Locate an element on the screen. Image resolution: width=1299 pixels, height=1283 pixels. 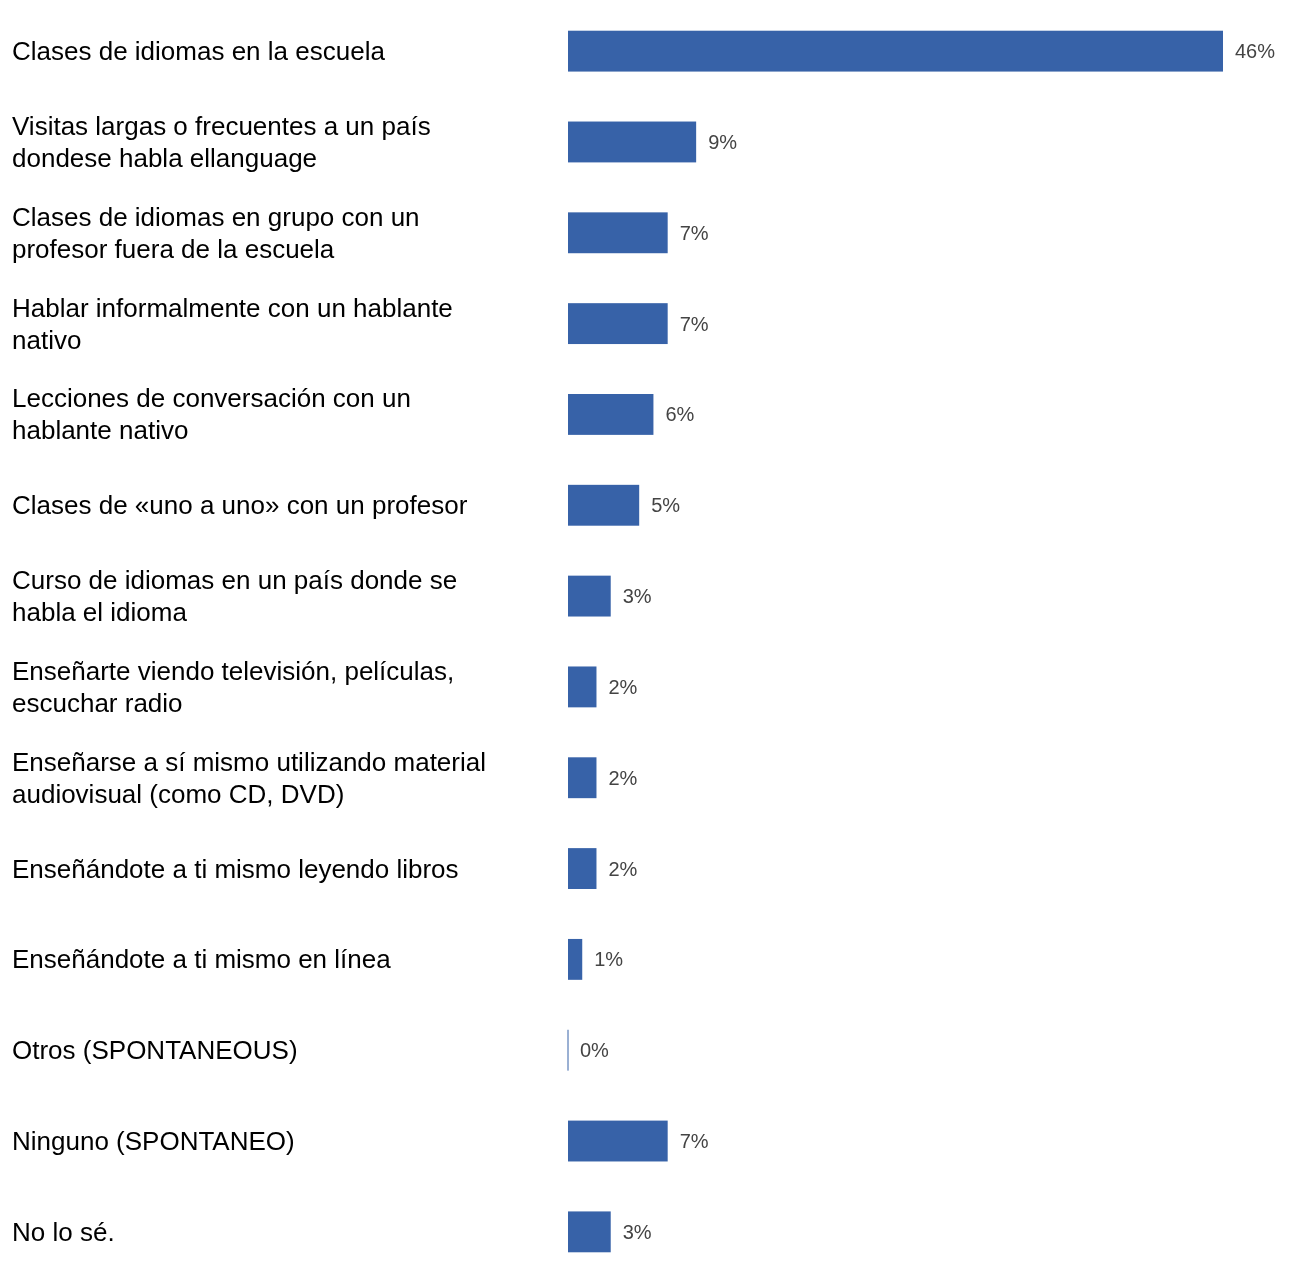
data-label: 6% is located at coordinates (680, 414).